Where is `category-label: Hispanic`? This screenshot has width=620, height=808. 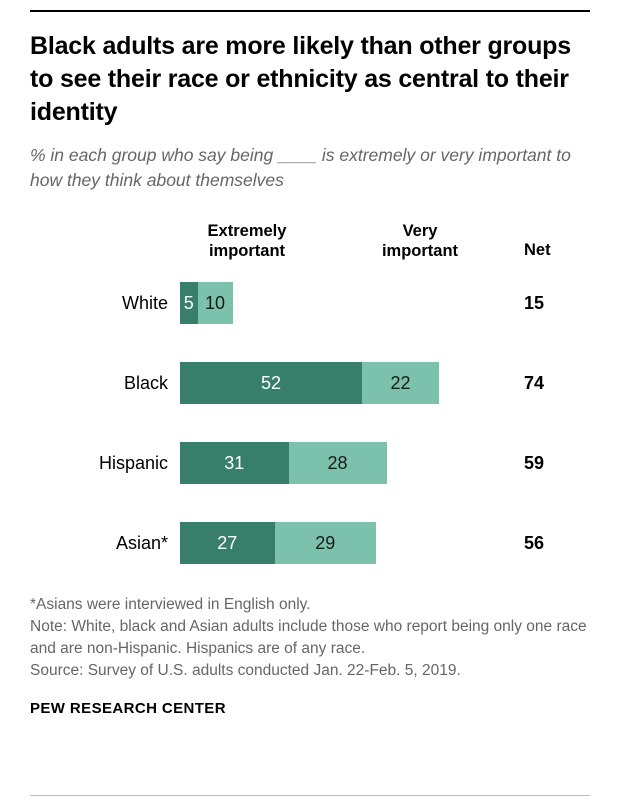
category-label: Hispanic is located at coordinates (133, 462).